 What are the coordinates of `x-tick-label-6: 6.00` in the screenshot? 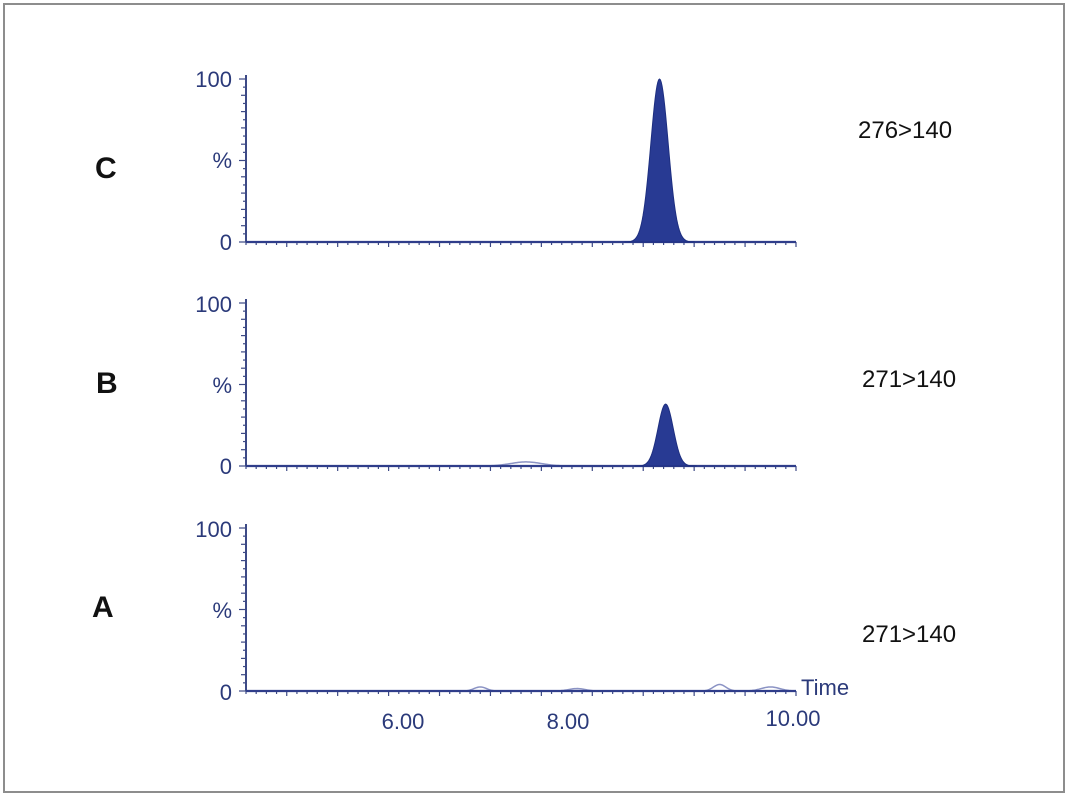 It's located at (403, 721).